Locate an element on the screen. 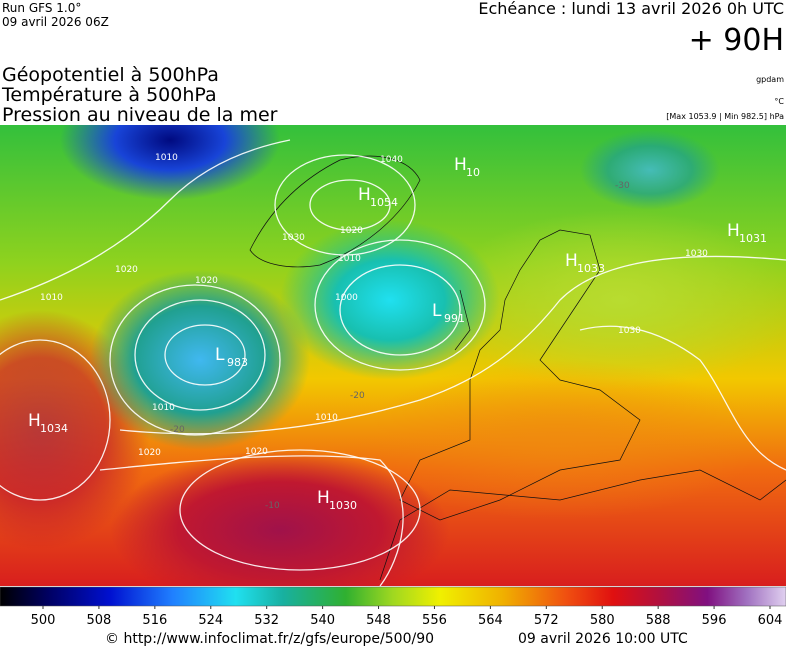 The width and height of the screenshot is (786, 648). center-value: 1054 is located at coordinates (384, 202).